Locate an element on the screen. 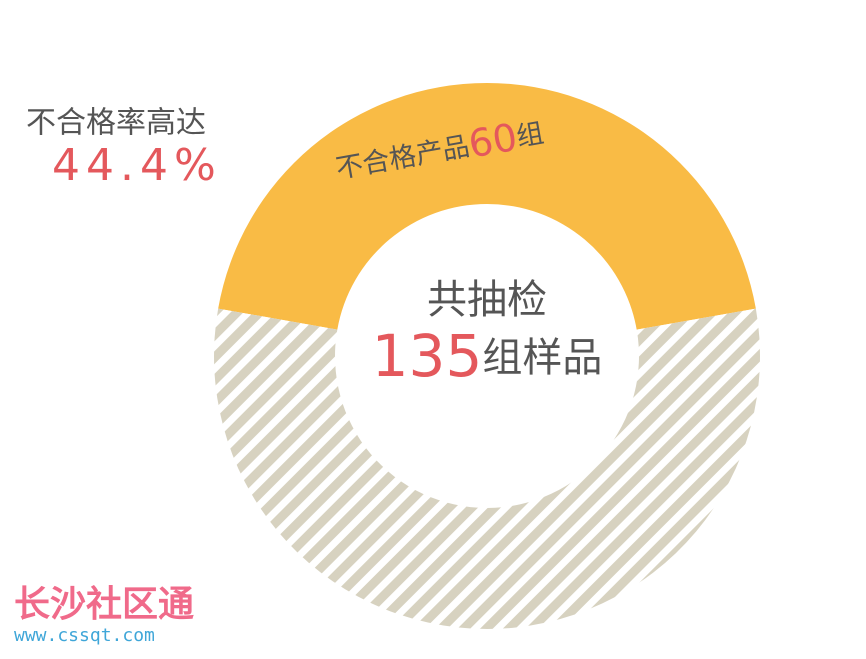 The height and width of the screenshot is (659, 866). total-value: 135 is located at coordinates (427, 356).